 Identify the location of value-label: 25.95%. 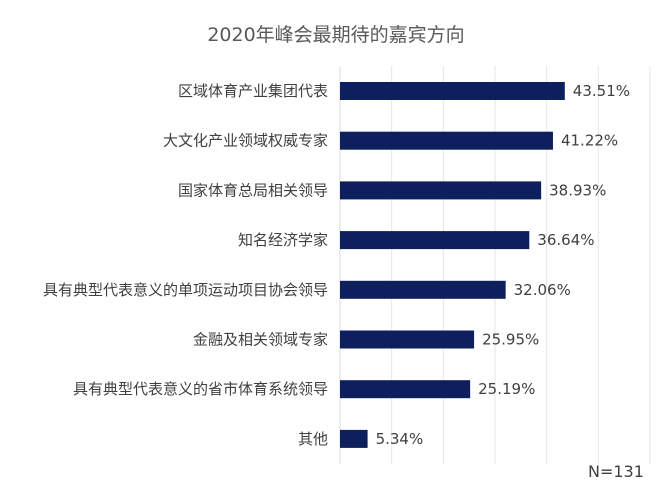
(510, 340).